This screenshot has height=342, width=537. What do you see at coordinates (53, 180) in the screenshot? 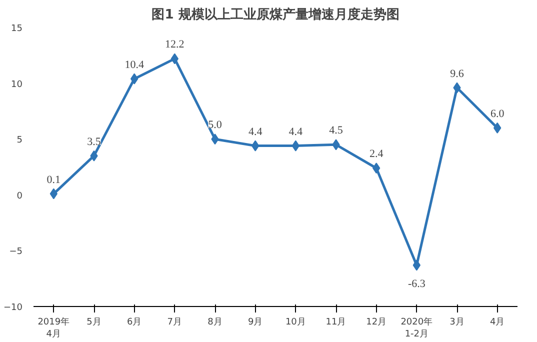
I see `data-label: 0.1` at bounding box center [53, 180].